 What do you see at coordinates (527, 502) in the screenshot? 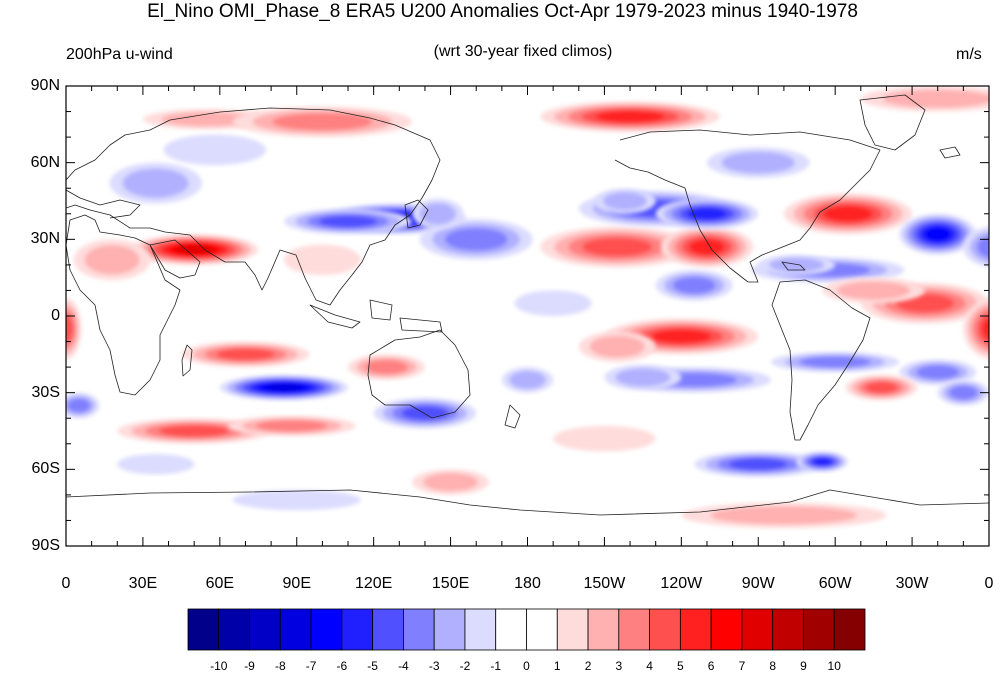
I see `coastline-antarctica` at bounding box center [527, 502].